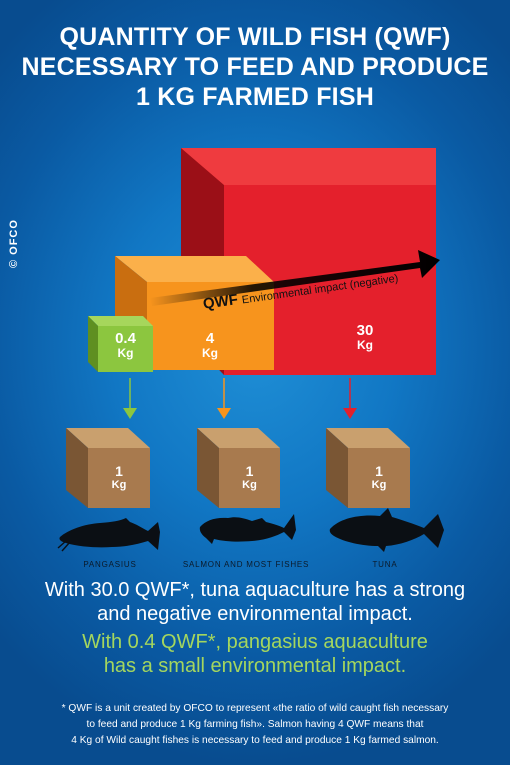  What do you see at coordinates (249, 485) in the screenshot?
I see `box-salmon-unit: Kg` at bounding box center [249, 485].